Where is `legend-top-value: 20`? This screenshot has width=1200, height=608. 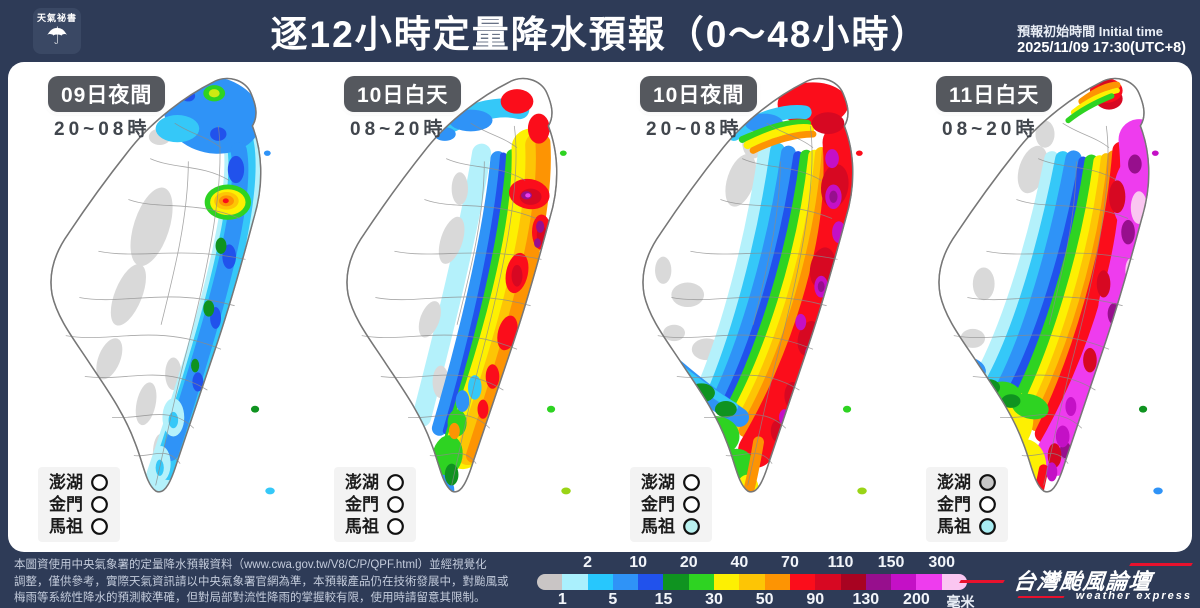 legend-top-value: 20 is located at coordinates (688, 562).